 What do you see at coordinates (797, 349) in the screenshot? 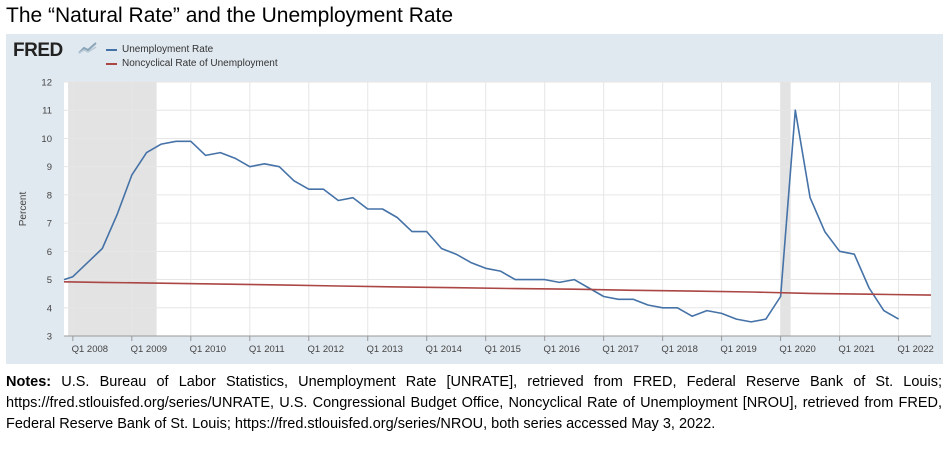
I see `x-tick-label: Q1 2020` at bounding box center [797, 349].